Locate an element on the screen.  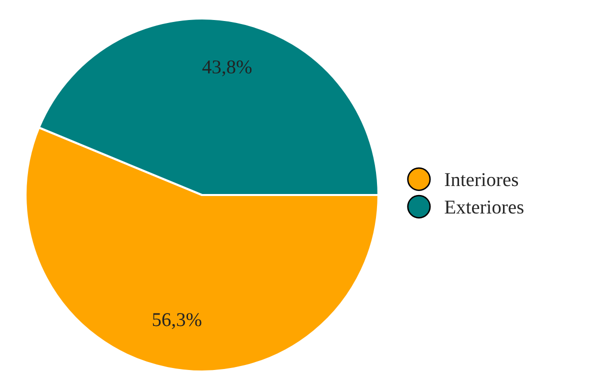
data-label: 56,3% is located at coordinates (177, 321).